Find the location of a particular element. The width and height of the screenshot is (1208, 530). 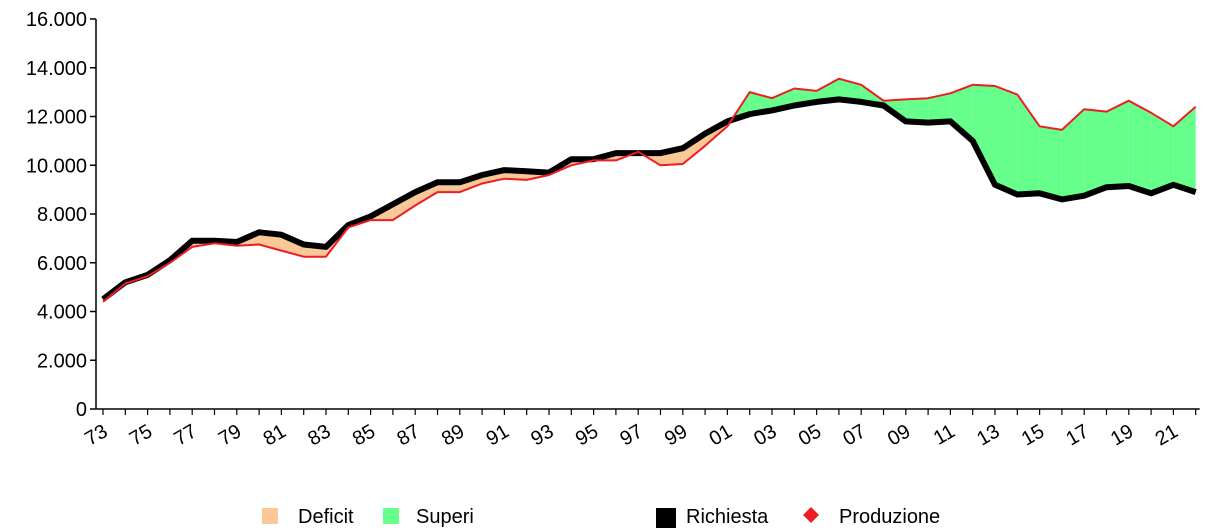

x-tick-label: 83 is located at coordinates (319, 435).